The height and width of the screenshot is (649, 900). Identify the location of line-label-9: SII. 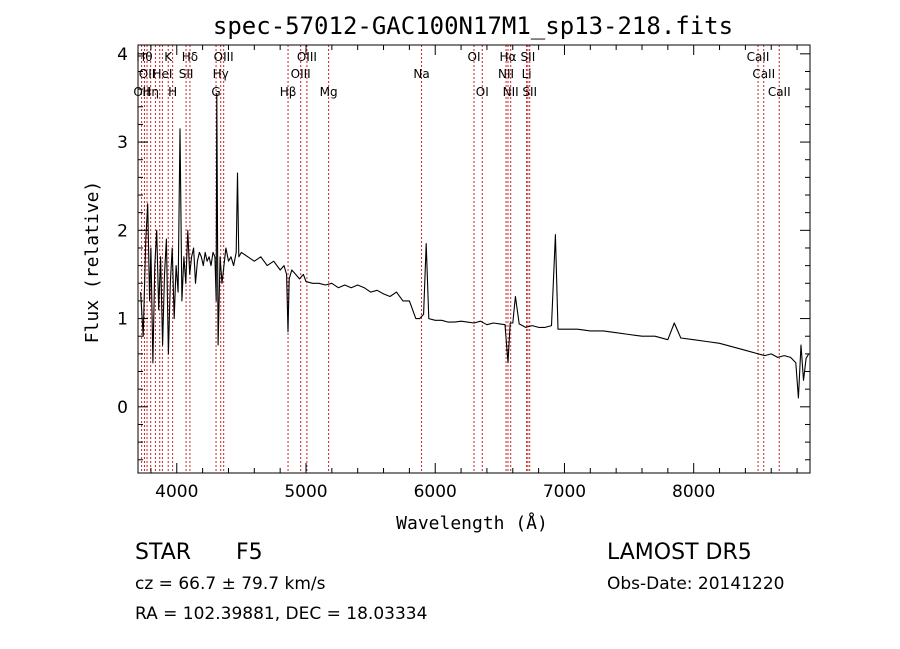
(186, 74).